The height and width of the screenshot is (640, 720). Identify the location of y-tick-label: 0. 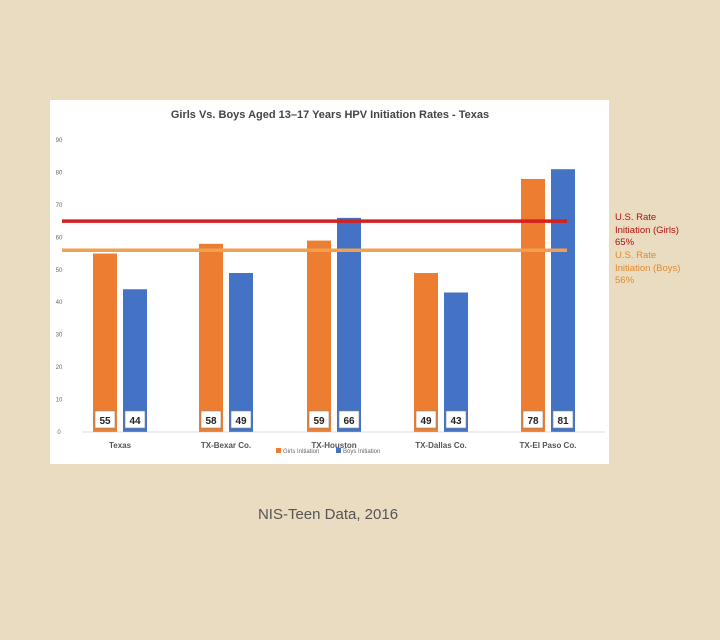
(59, 433).